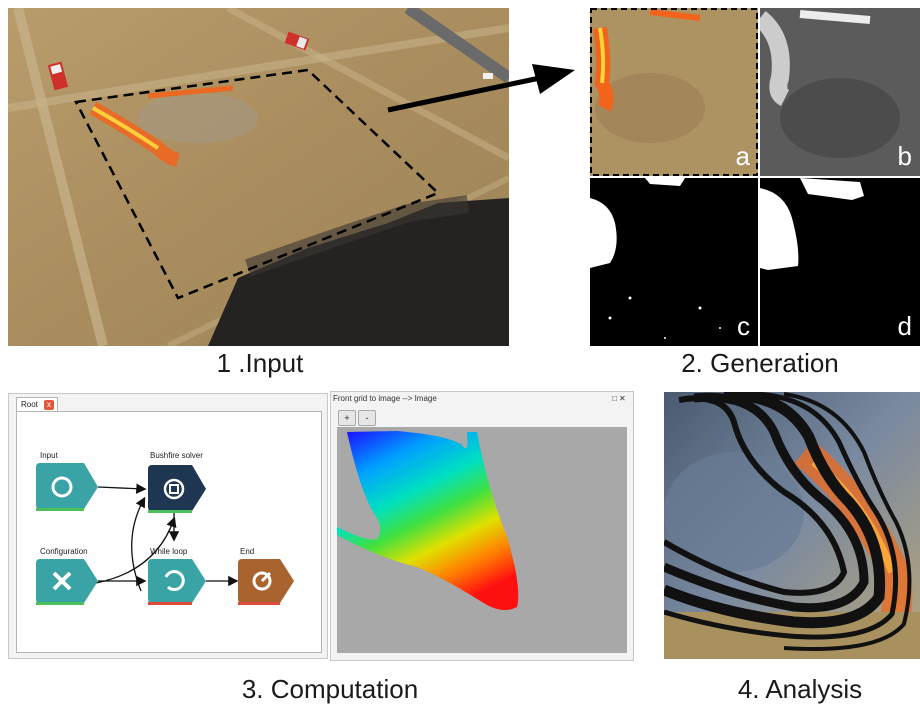 This screenshot has width=920, height=706. I want to click on compress-icon, so click(62, 581).